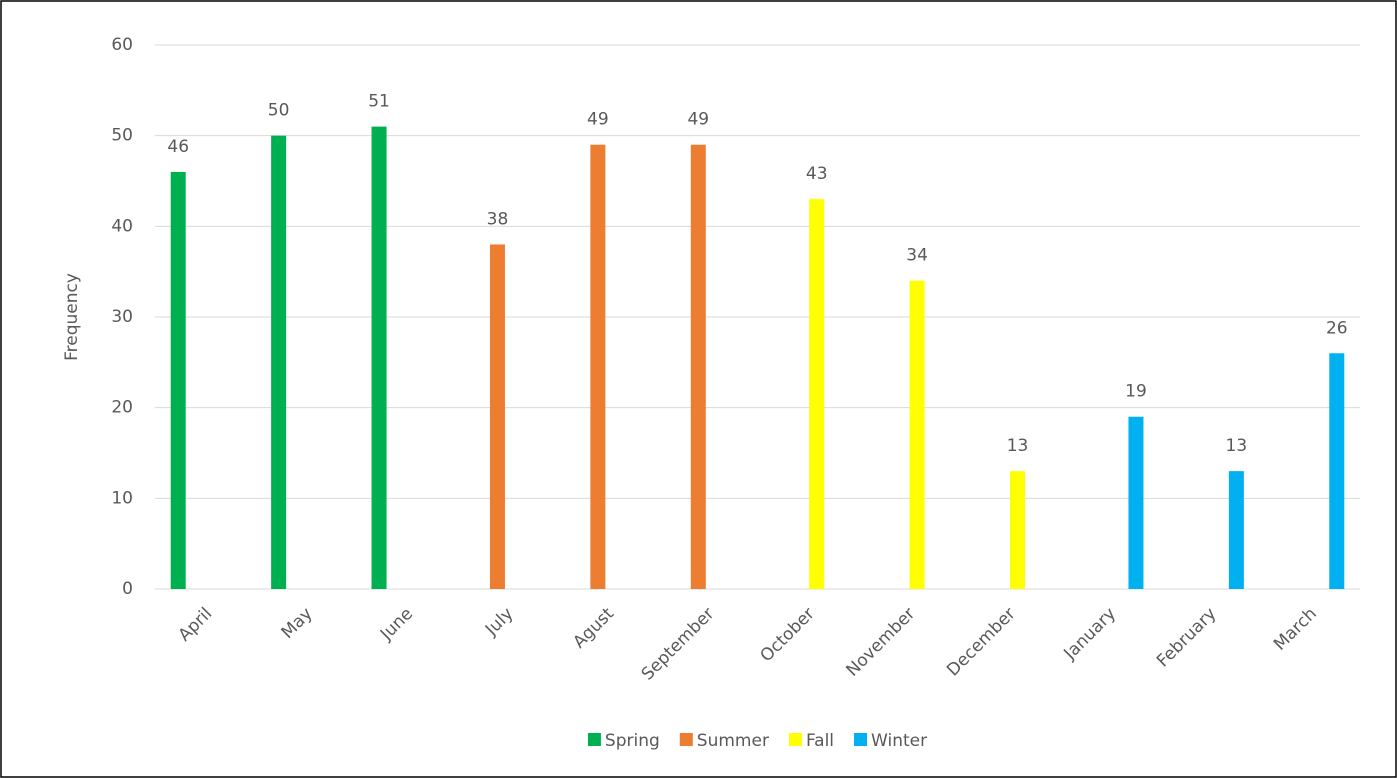 The image size is (1397, 778). What do you see at coordinates (899, 741) in the screenshot?
I see `legend-label: Winter` at bounding box center [899, 741].